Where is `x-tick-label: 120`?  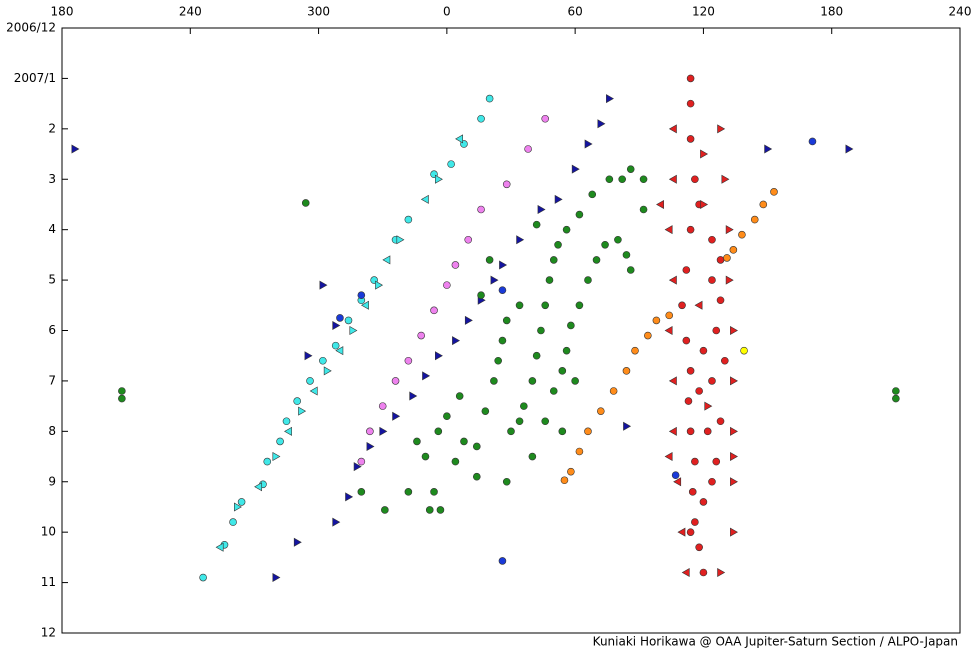
x-tick-label: 120 is located at coordinates (703, 12).